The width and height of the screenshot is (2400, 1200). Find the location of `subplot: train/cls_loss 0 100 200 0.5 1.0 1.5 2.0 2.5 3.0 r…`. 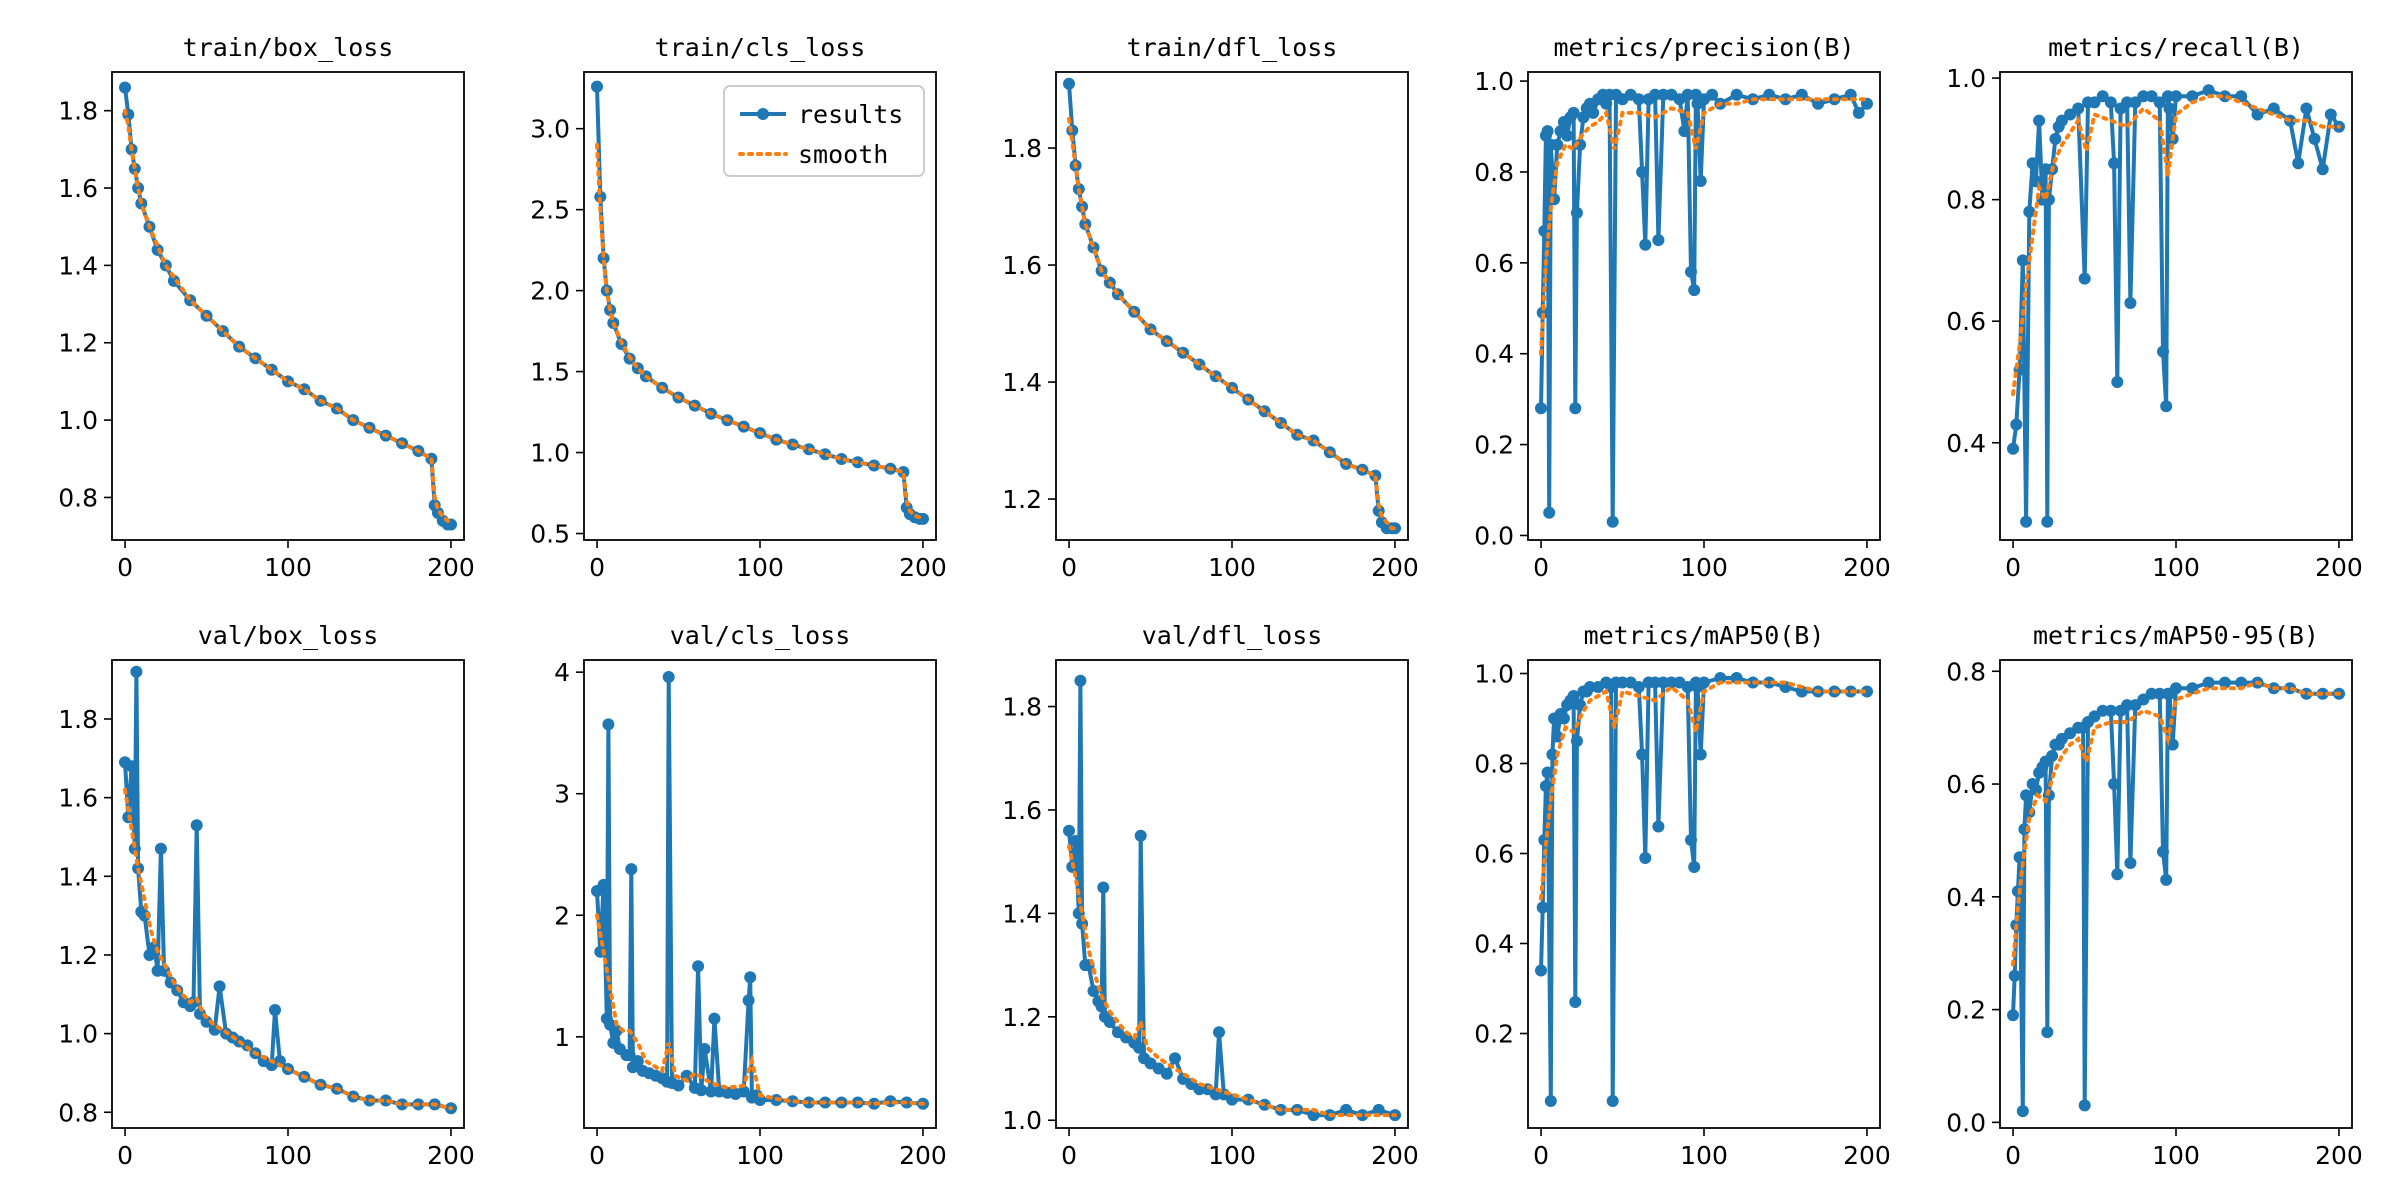

subplot: train/cls_loss 0 100 200 0.5 1.0 1.5 2.0 2.5 3.0 r… is located at coordinates (738, 307).